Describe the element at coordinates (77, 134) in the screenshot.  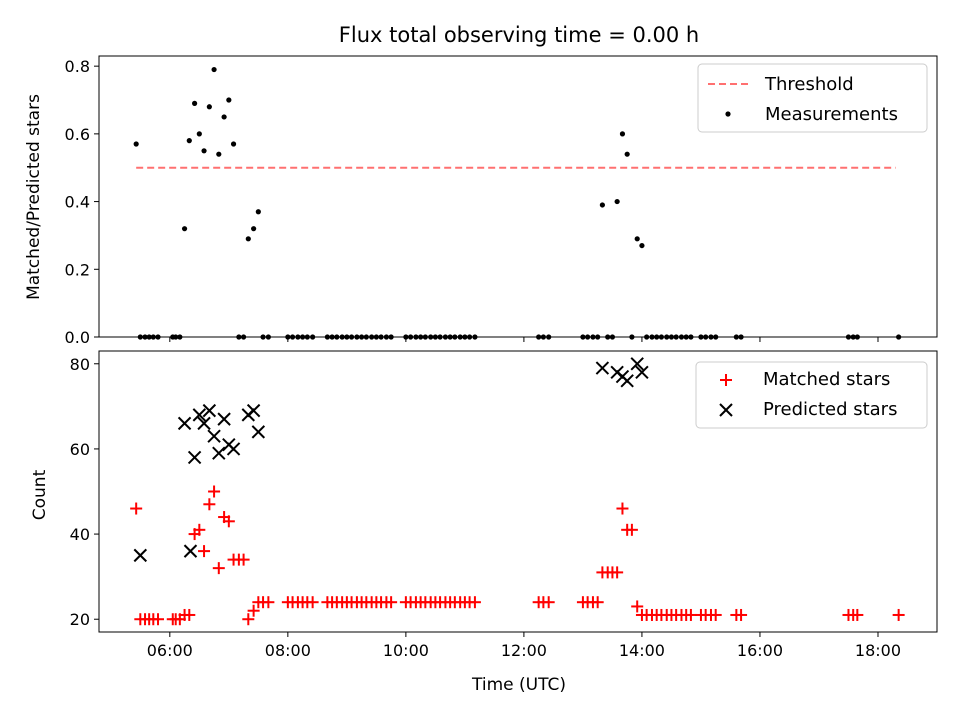
I see `panel-0-ytick-label: 0.6` at that location.